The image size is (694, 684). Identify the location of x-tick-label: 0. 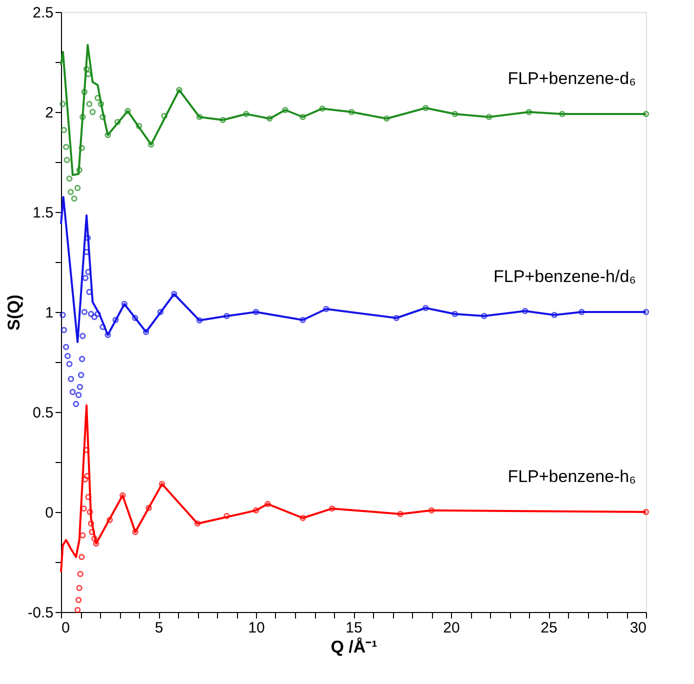
(66, 628).